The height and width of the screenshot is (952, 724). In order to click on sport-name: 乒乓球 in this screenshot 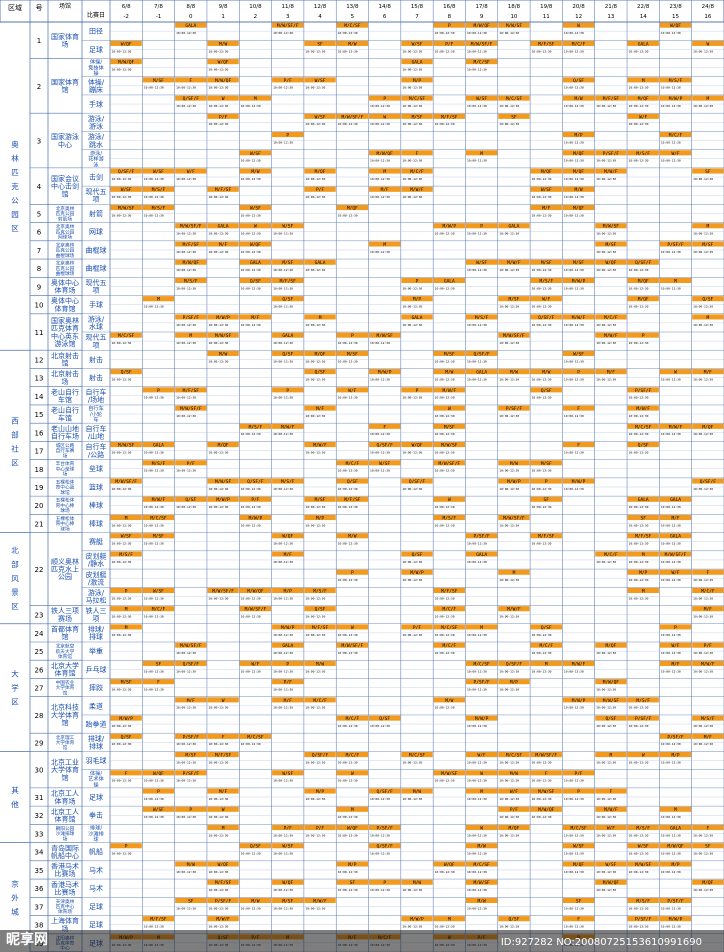, I will do `click(96, 669)`.